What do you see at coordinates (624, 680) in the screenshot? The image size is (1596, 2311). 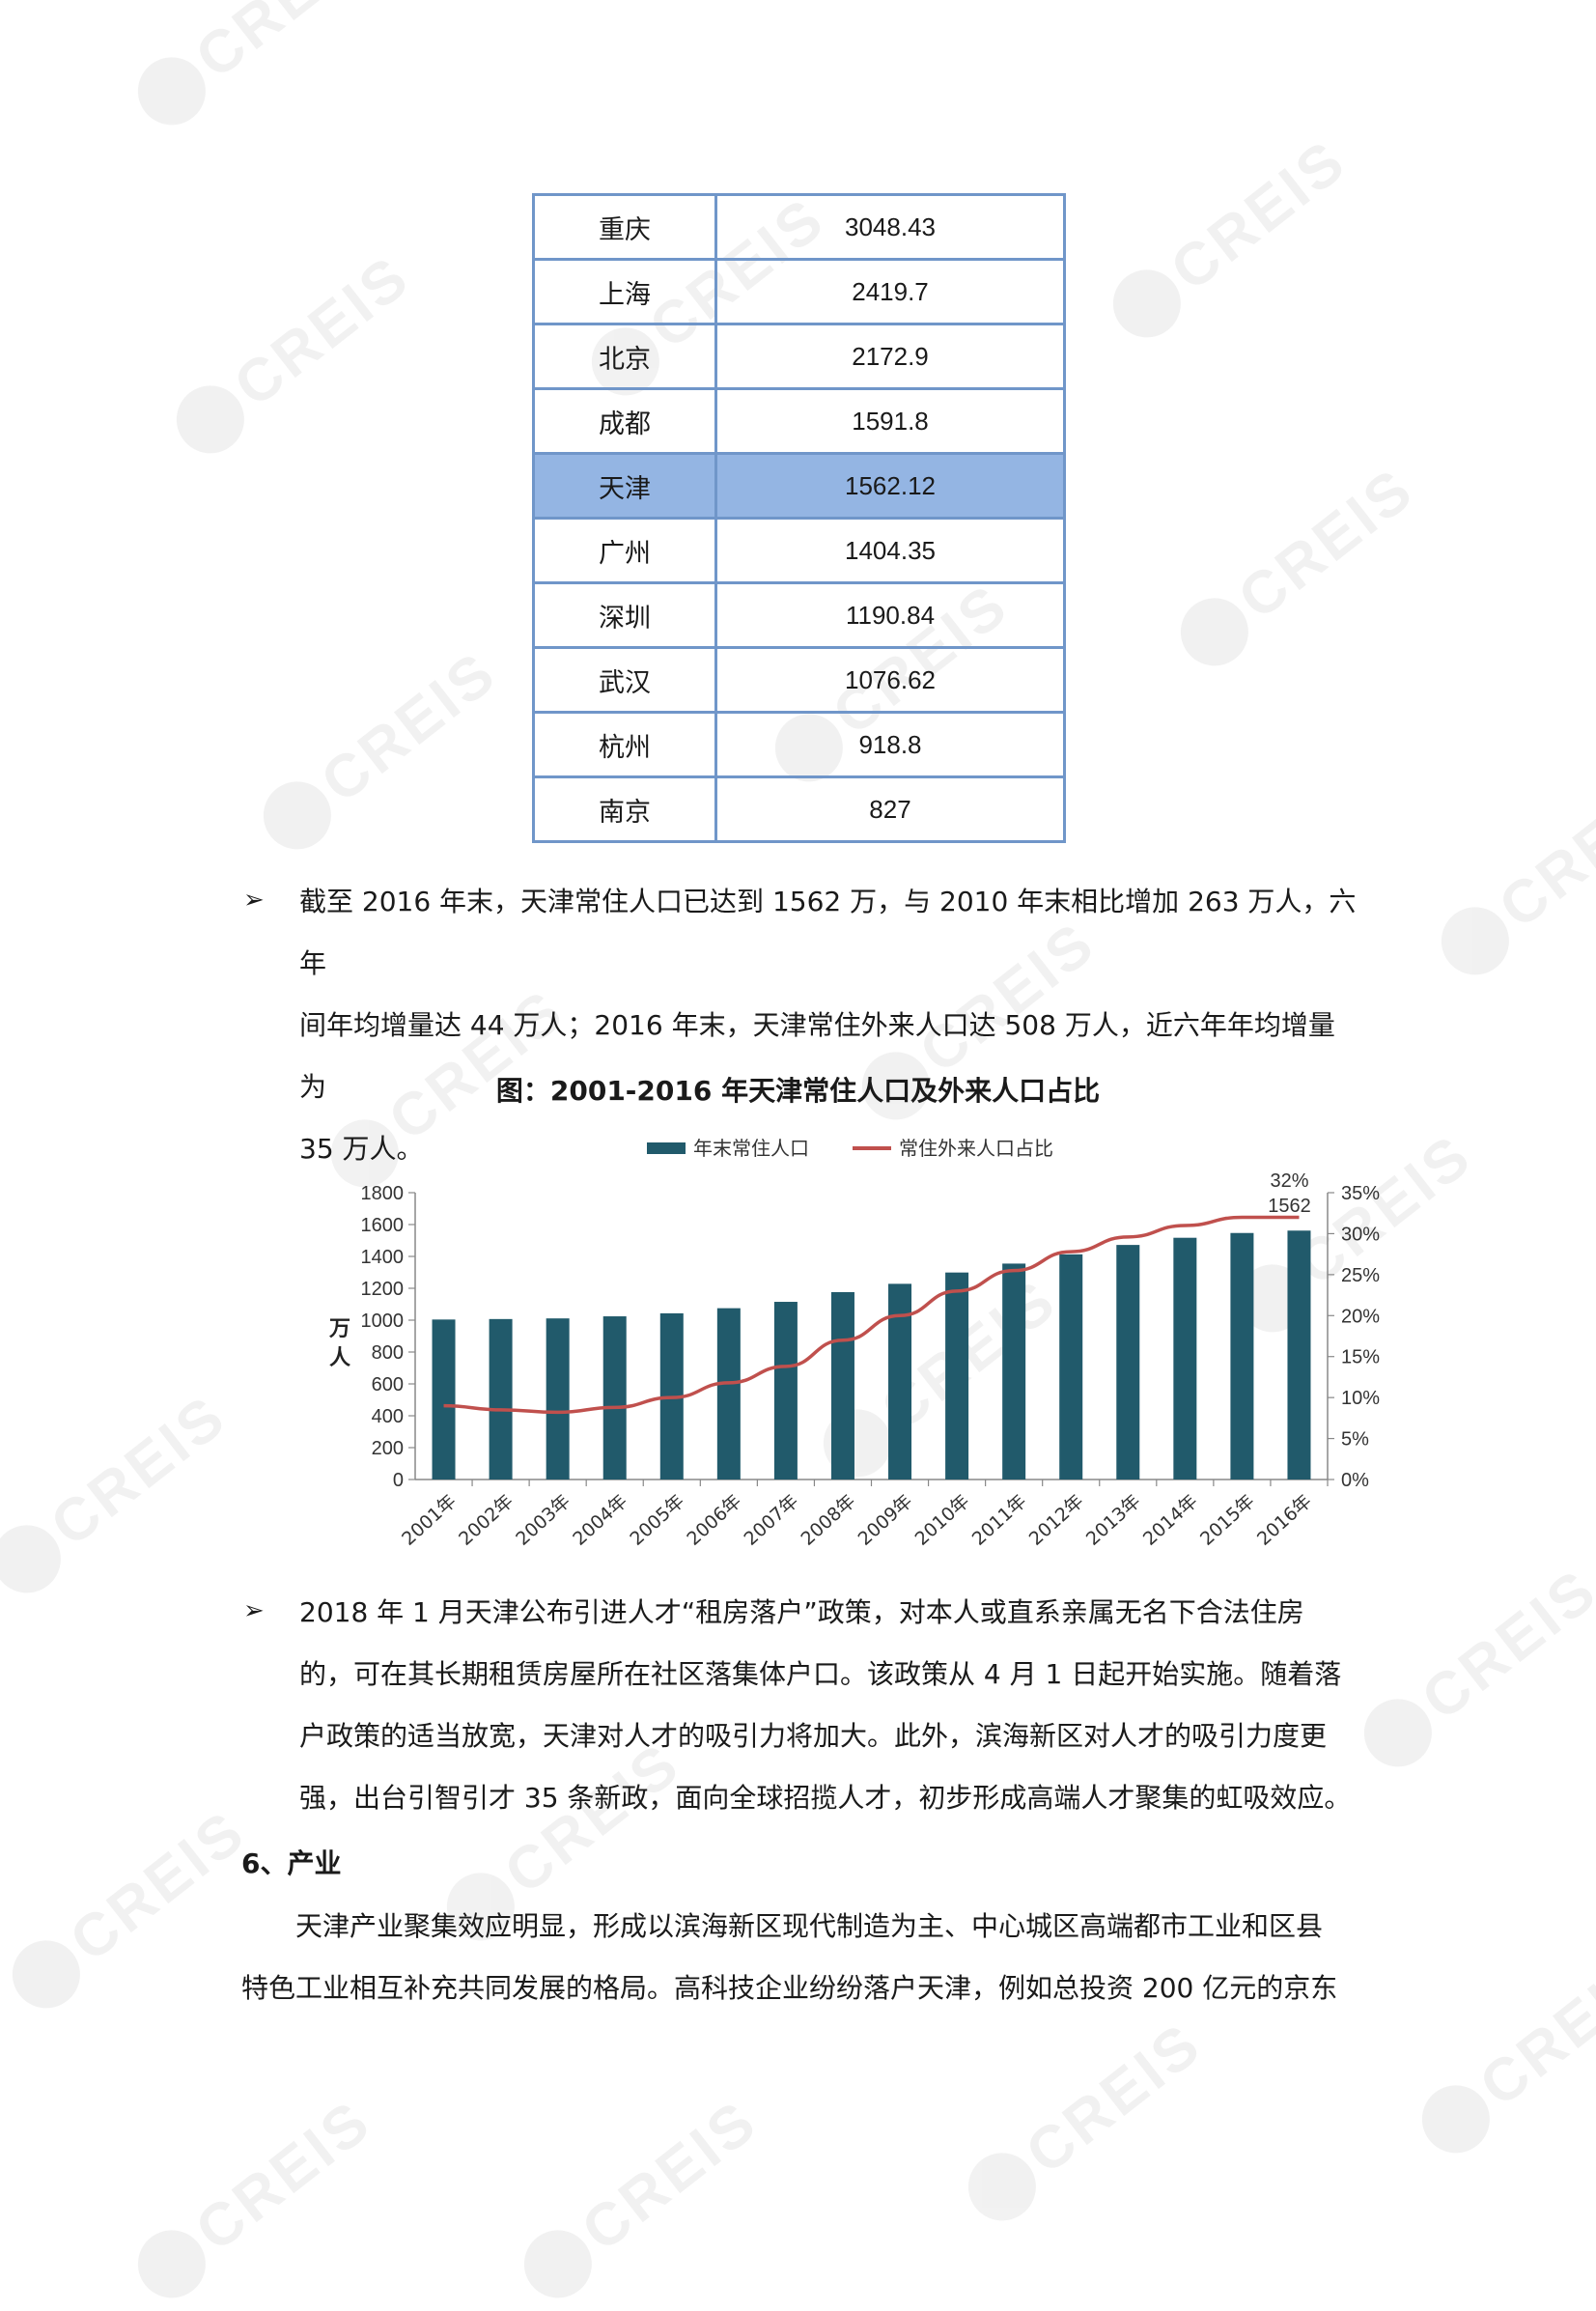 I see `city-name-cell: 武汉` at bounding box center [624, 680].